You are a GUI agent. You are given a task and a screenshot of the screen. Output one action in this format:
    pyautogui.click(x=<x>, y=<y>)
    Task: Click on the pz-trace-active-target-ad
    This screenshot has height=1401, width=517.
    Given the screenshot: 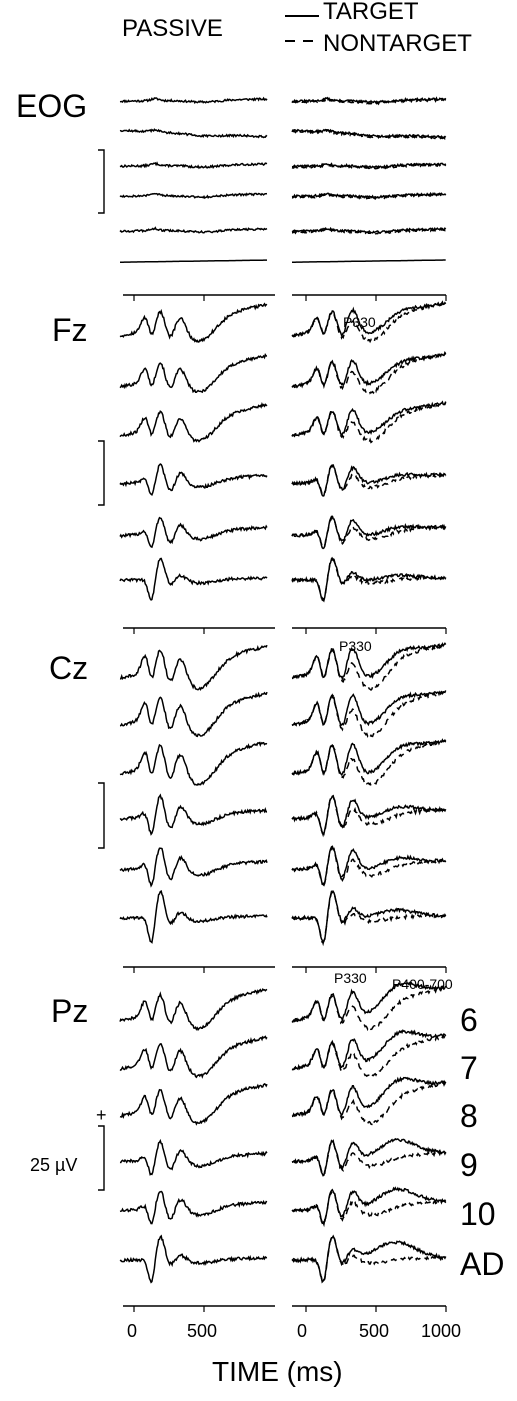 What is the action you would take?
    pyautogui.click(x=369, y=1259)
    